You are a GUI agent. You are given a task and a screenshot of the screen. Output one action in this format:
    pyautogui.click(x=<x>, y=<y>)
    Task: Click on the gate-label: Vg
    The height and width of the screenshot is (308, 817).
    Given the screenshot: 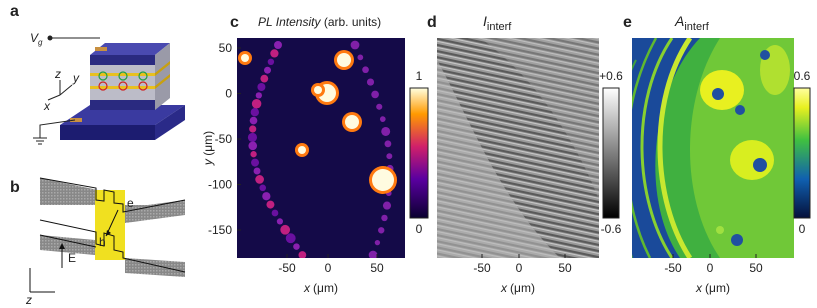 What is the action you would take?
    pyautogui.click(x=36, y=39)
    